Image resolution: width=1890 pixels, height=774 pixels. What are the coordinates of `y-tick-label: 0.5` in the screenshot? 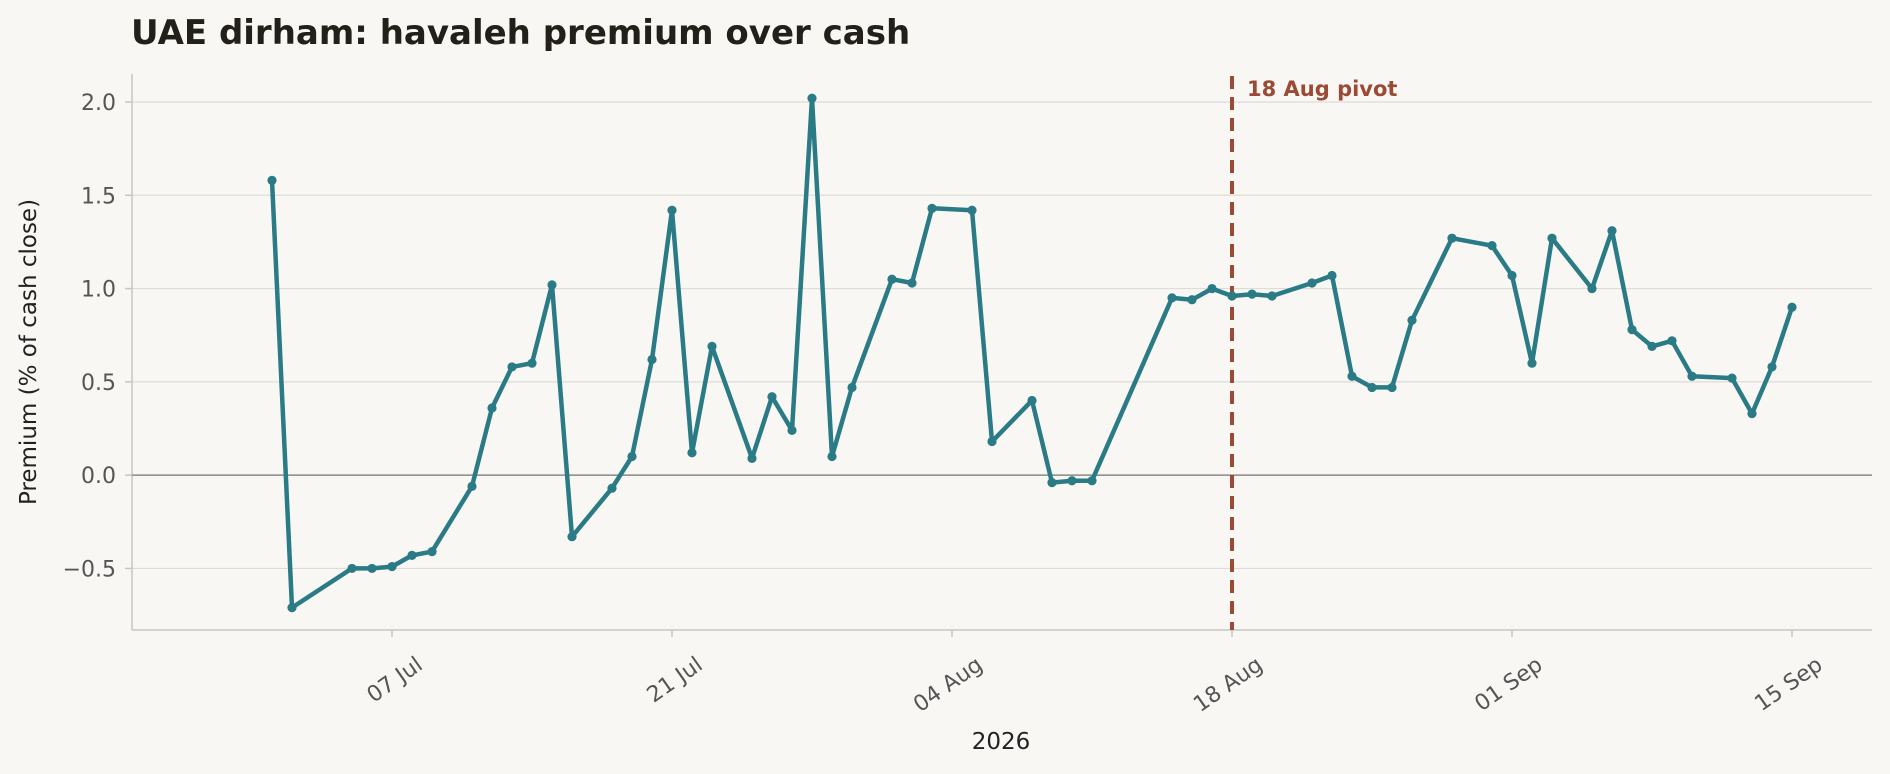 It's located at (98, 383).